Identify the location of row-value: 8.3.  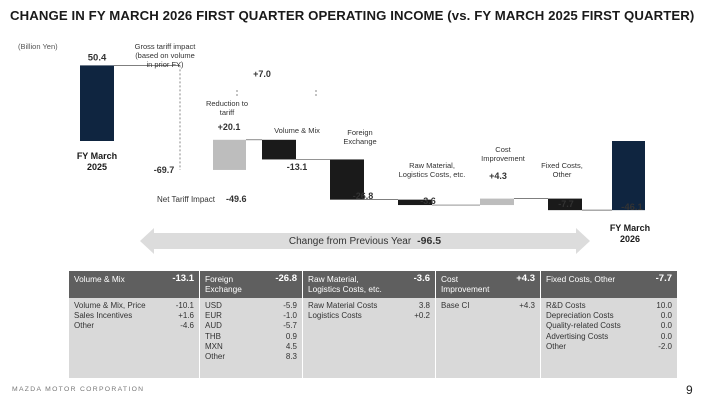
(291, 357).